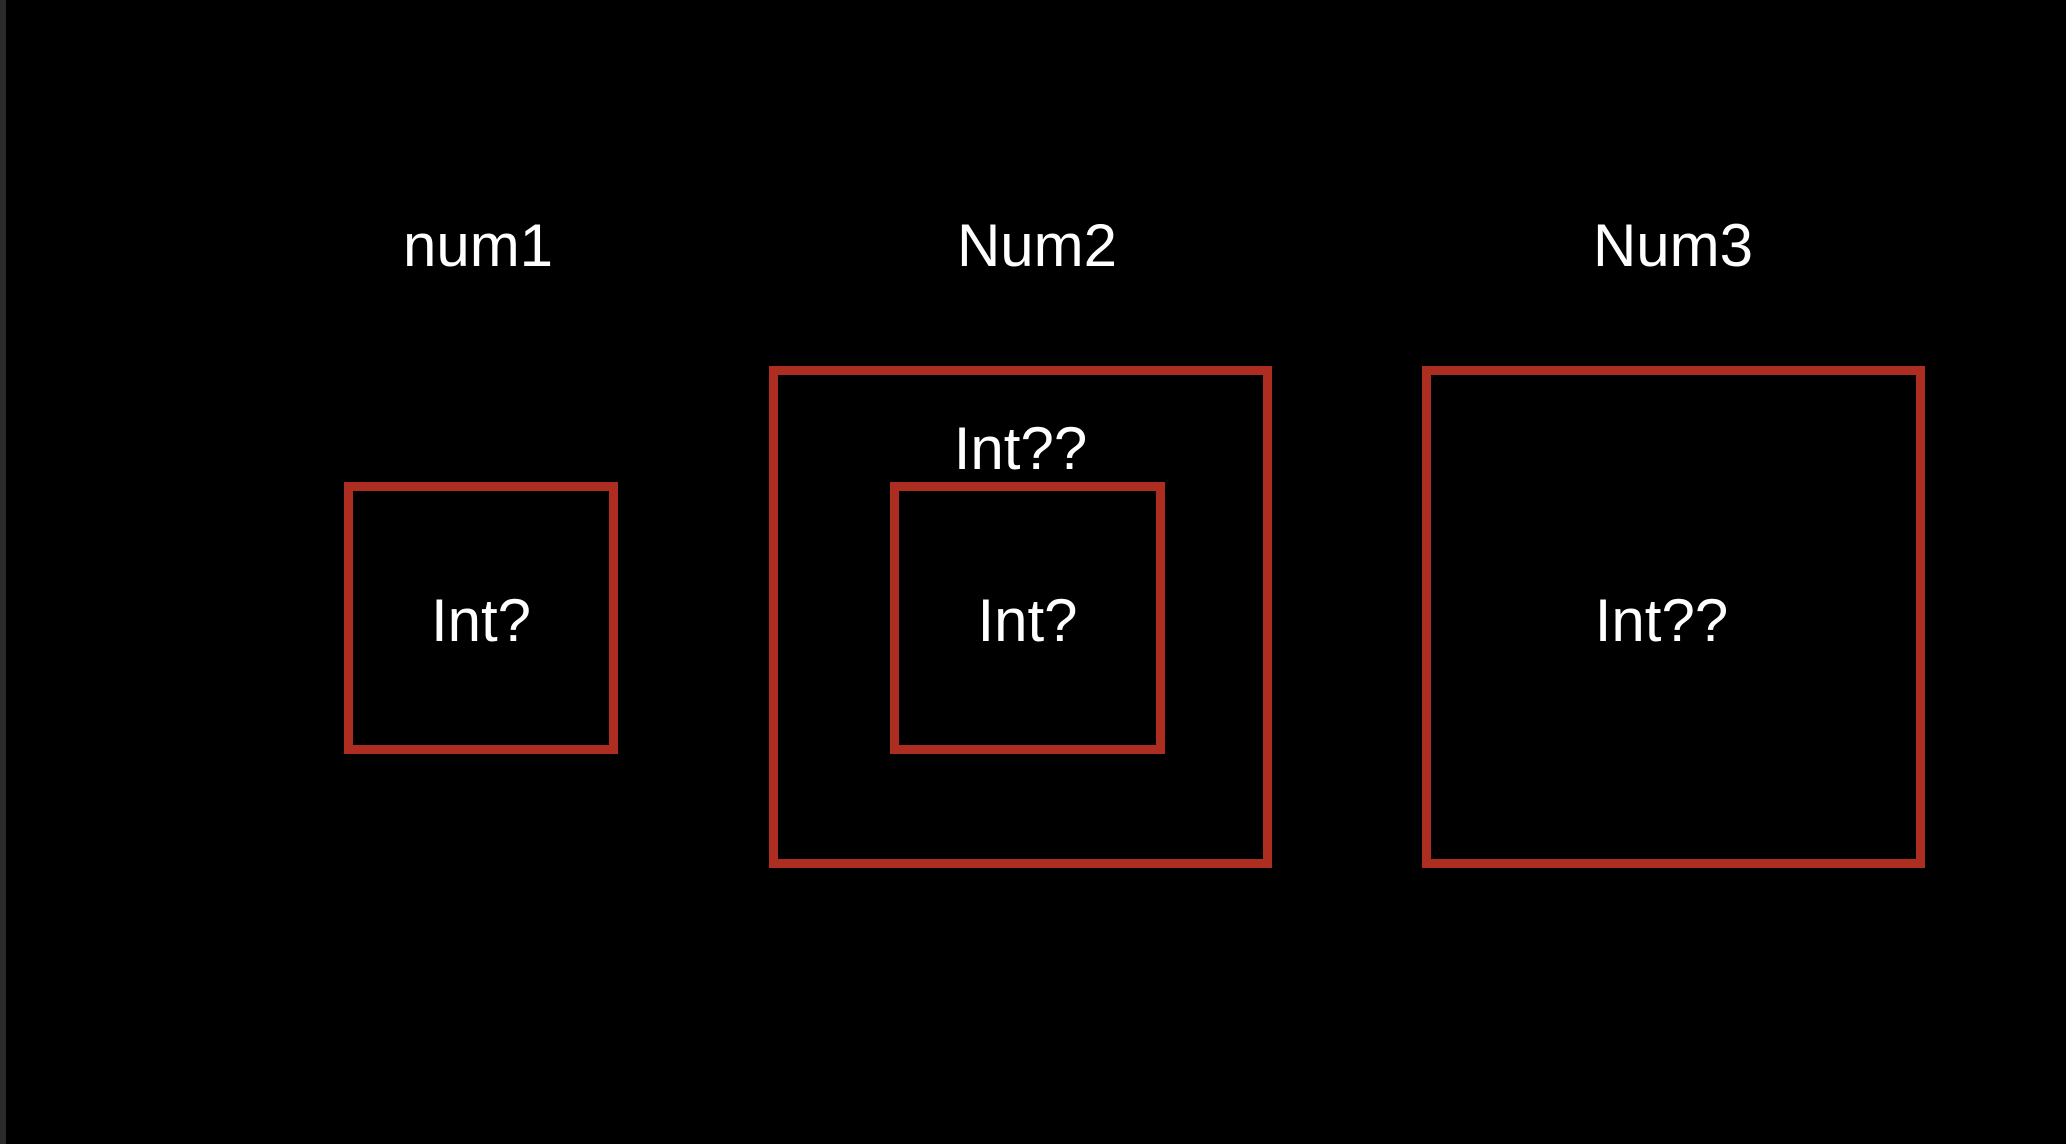 The image size is (2066, 1144). What do you see at coordinates (1020, 448) in the screenshot?
I see `num2-outer-box-label: Int??` at bounding box center [1020, 448].